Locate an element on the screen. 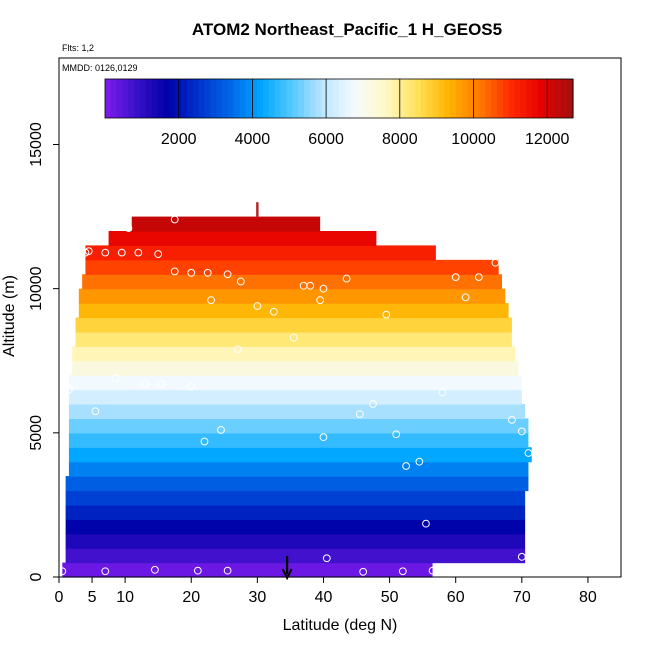  colorbar-tick-label: 10000 is located at coordinates (473, 139).